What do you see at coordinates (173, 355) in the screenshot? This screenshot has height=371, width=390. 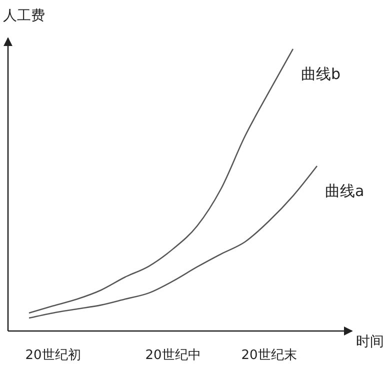 I see `x-tick-label: 20世纪中` at bounding box center [173, 355].